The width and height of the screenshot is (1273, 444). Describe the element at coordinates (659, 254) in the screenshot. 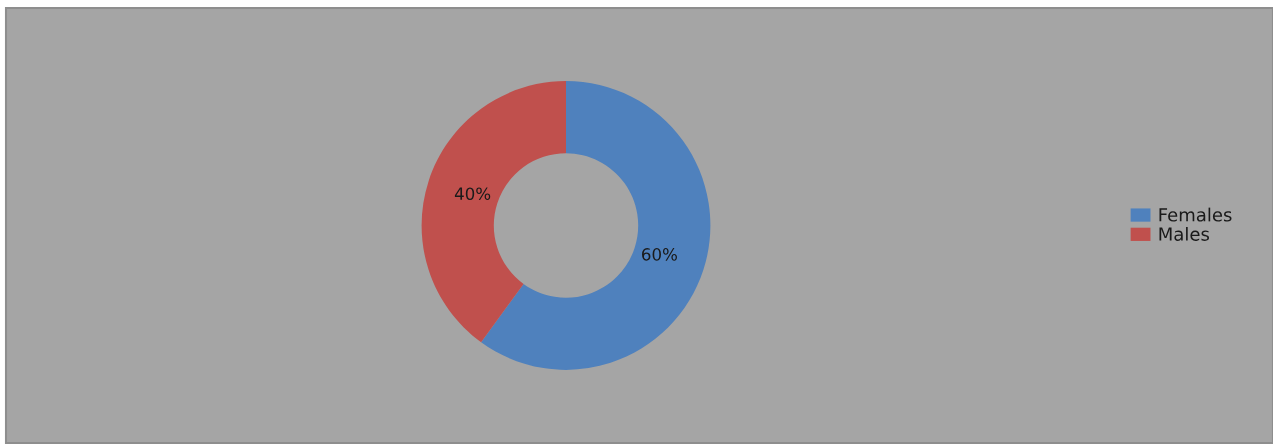

I see `data-label: 60%` at that location.